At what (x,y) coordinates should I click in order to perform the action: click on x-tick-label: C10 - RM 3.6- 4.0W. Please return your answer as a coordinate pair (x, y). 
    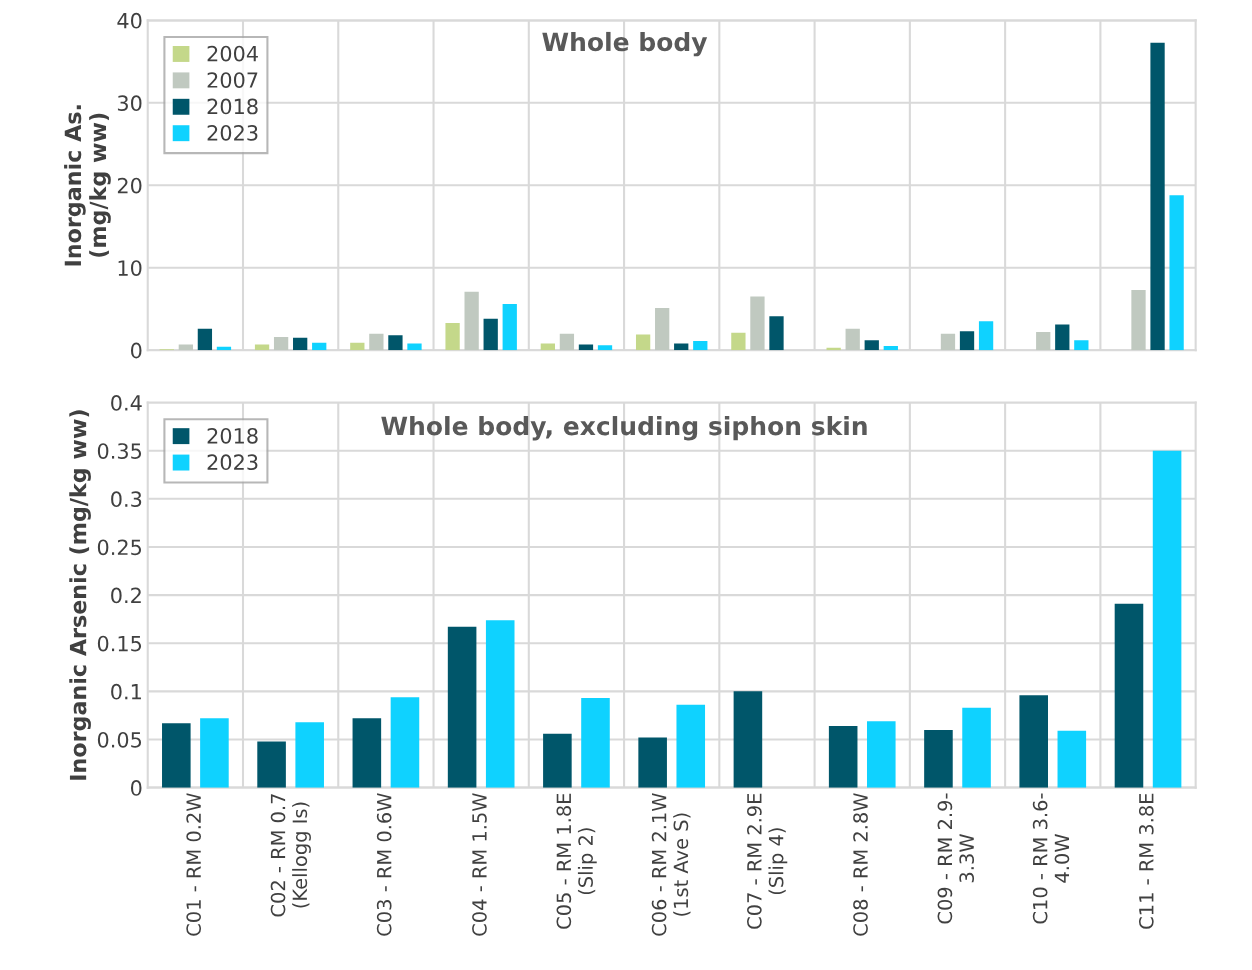
    Looking at the image, I should click on (1051, 858).